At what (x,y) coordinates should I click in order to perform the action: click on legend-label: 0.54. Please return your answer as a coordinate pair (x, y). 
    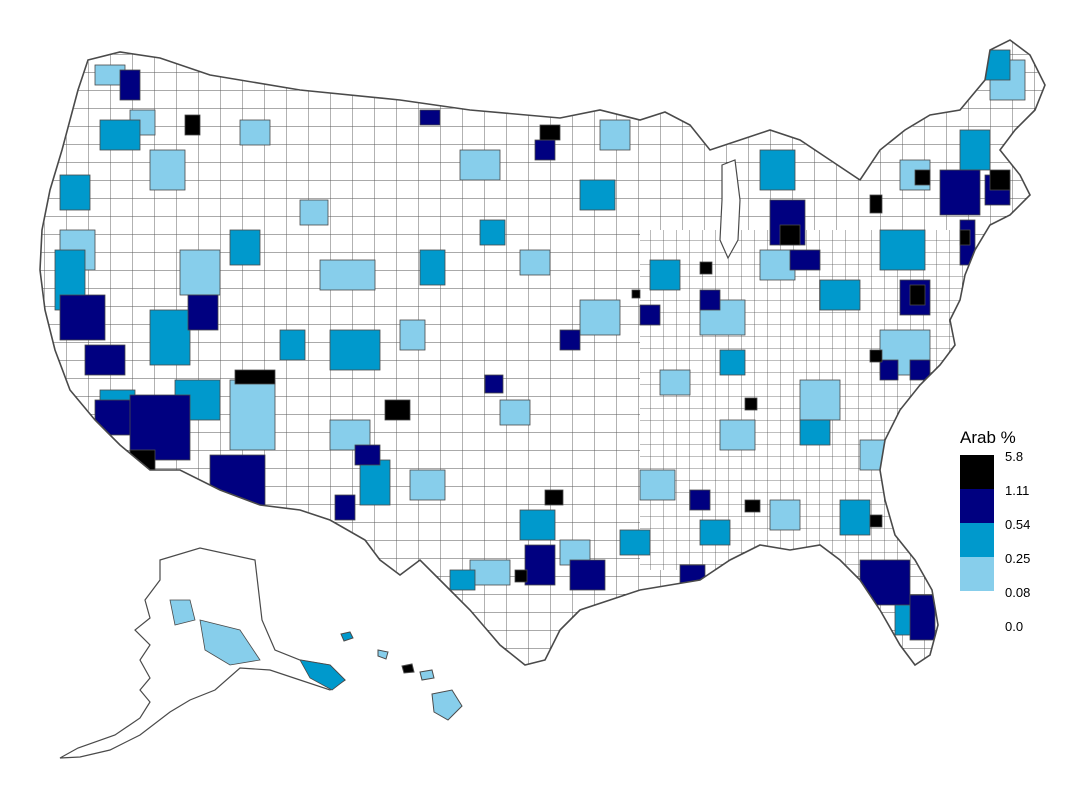
    Looking at the image, I should click on (1018, 524).